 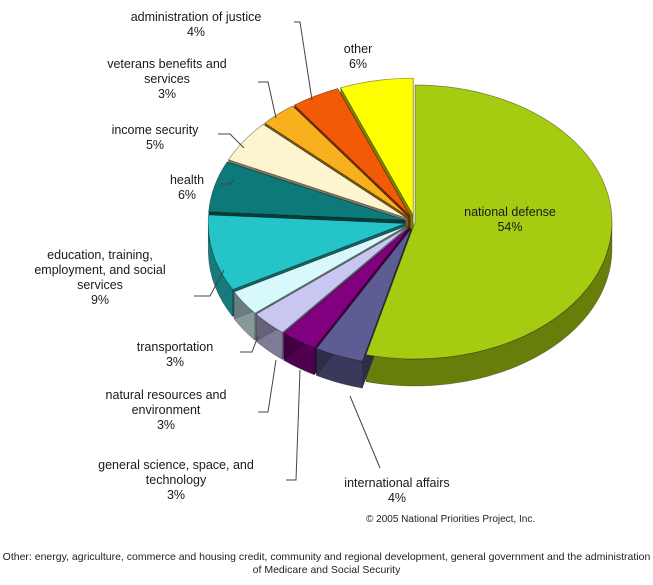 What do you see at coordinates (510, 212) in the screenshot?
I see `label-national-defense-name: national defense` at bounding box center [510, 212].